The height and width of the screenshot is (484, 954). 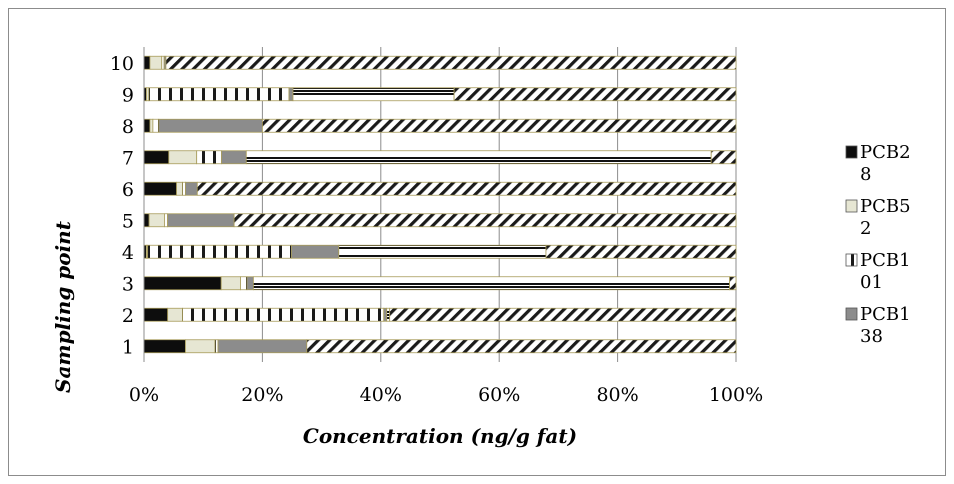 What do you see at coordinates (851, 152) in the screenshot?
I see `legend-swatch-pcb28` at bounding box center [851, 152].